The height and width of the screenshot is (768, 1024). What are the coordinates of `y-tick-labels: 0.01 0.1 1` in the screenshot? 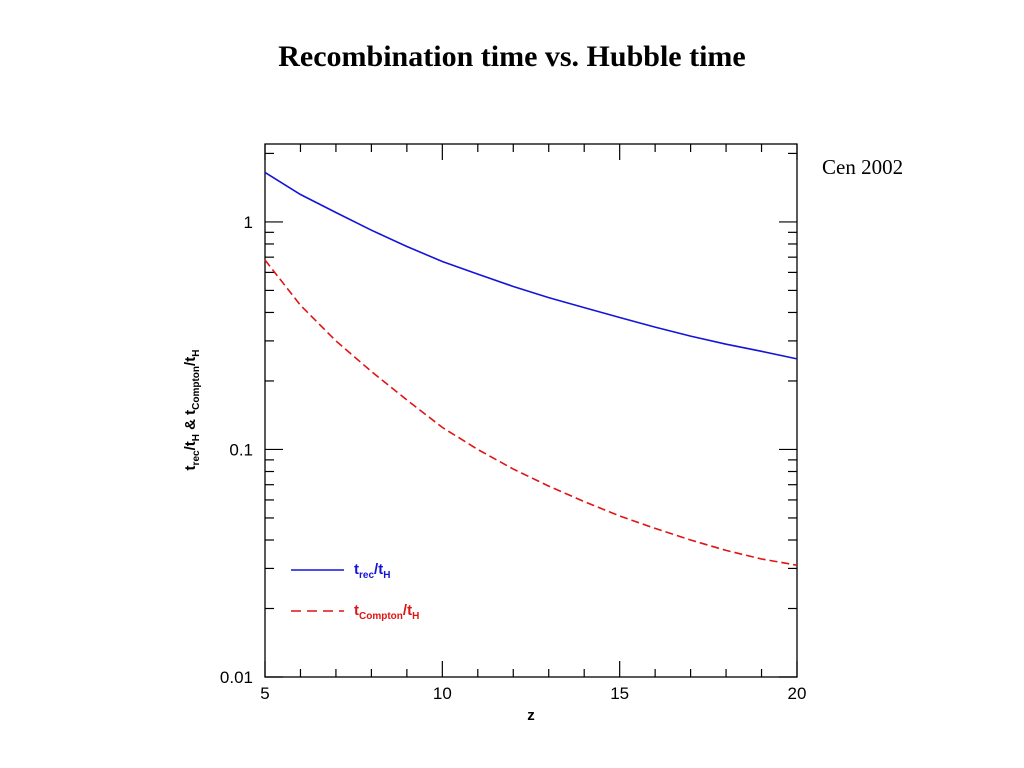 It's located at (236, 450).